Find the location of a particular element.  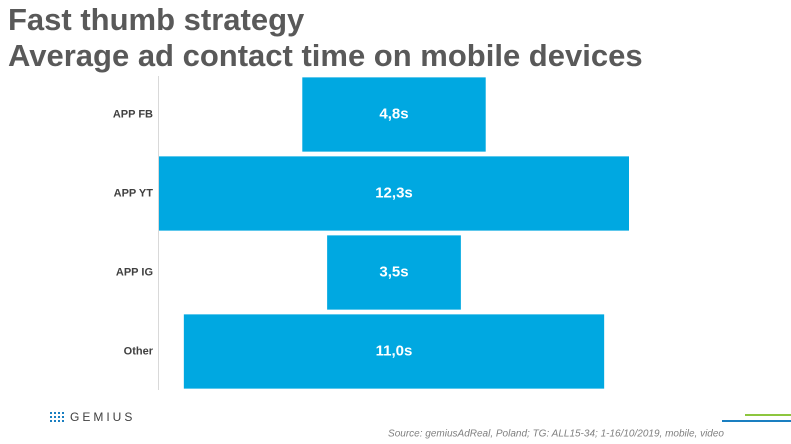

chart-title: Fast thumb strategy is located at coordinates (156, 19).